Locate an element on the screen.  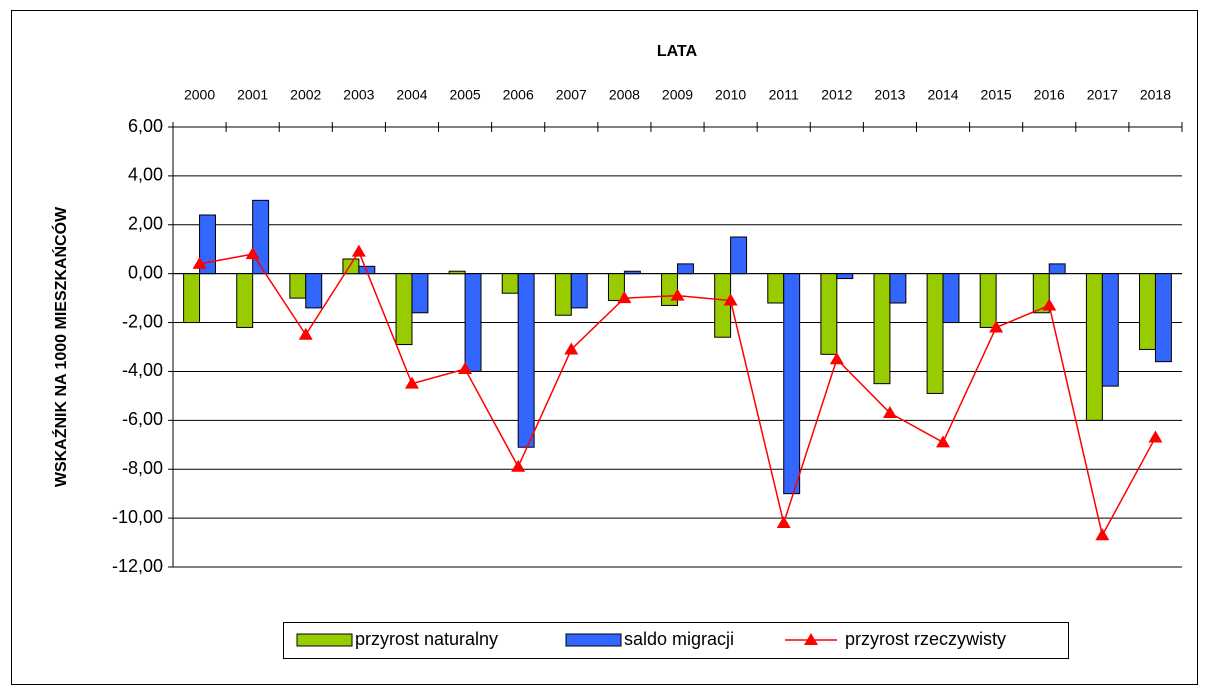
x-tick-label: 2012 is located at coordinates (836, 95).